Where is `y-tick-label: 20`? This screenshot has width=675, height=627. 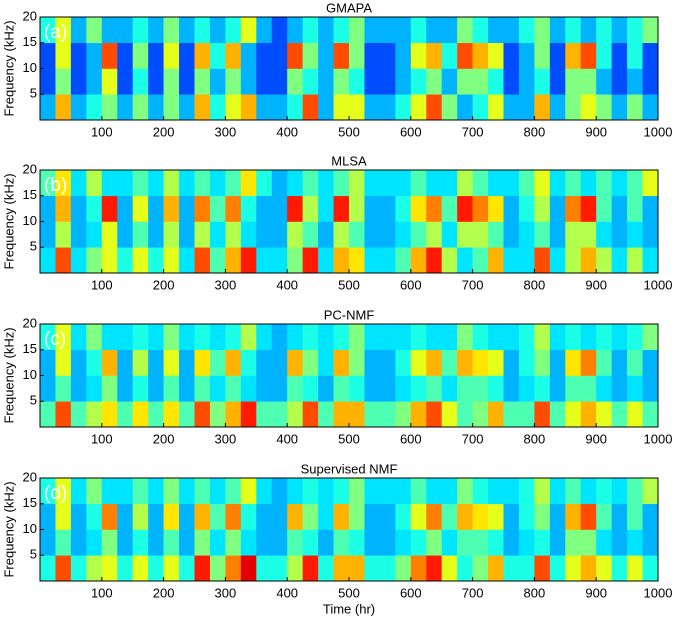 y-tick-label: 20 is located at coordinates (30, 476).